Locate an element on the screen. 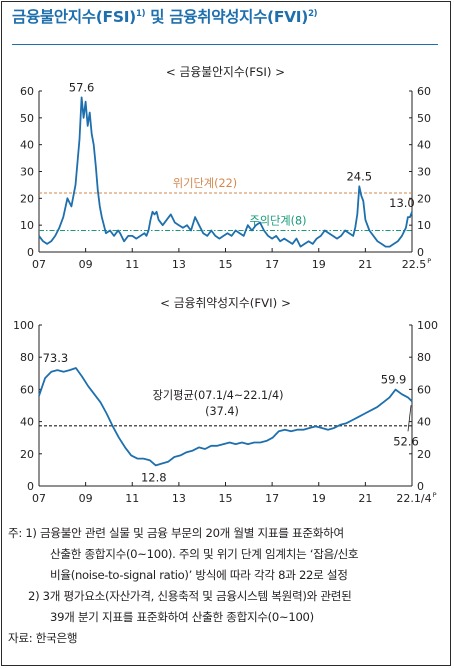 This screenshot has height=669, width=454. y-tick-label-right: 30 is located at coordinates (424, 172).